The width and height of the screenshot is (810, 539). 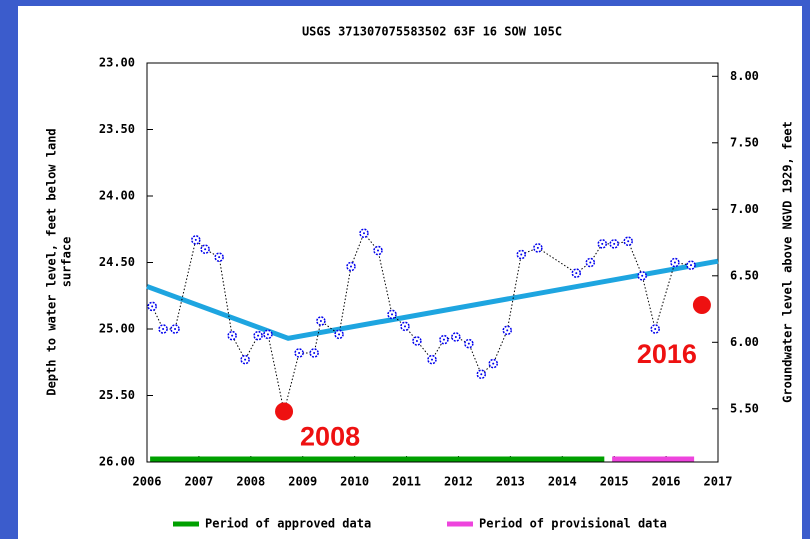 I want to click on chart-title: USGS 371307075583502 63F 16 SOW 105C, so click(x=432, y=32).